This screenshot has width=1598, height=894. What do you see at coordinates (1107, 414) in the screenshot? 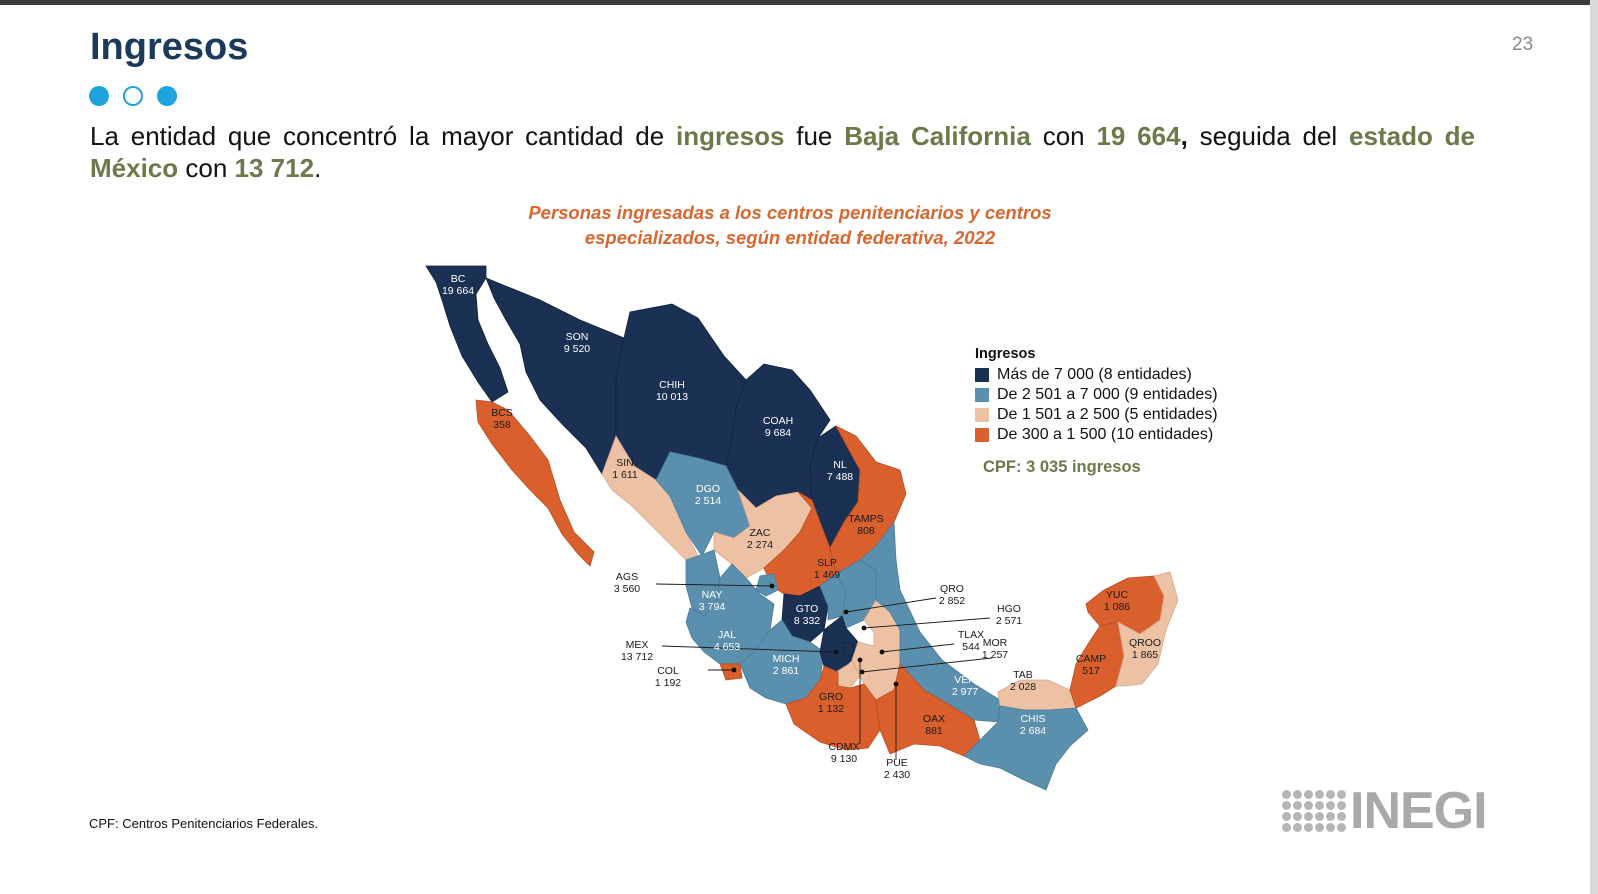
I see `legend-label: De 1 501 a 2 500 (5 entidades)` at bounding box center [1107, 414].